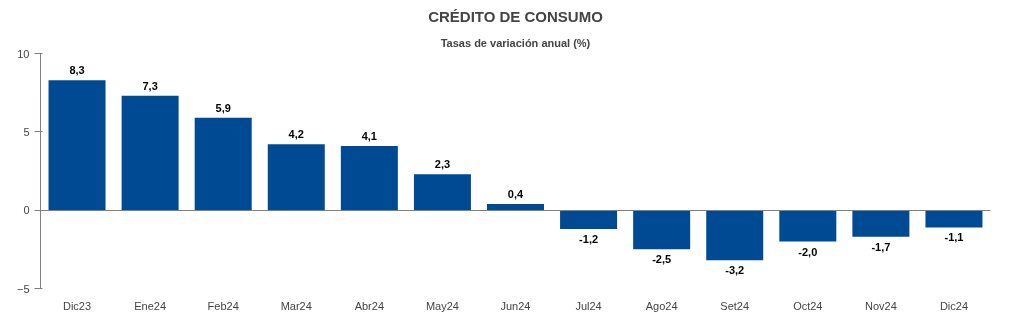  Describe the element at coordinates (735, 270) in the screenshot. I see `data-label: -3,2` at that location.